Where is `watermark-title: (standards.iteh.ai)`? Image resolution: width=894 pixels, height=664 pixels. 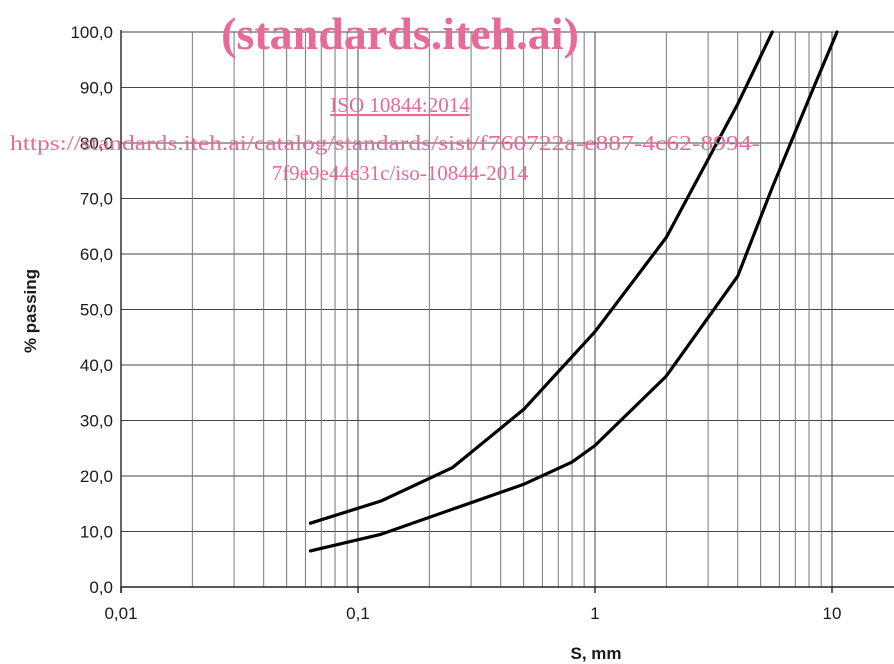 watermark-title: (standards.iteh.ai) is located at coordinates (400, 33).